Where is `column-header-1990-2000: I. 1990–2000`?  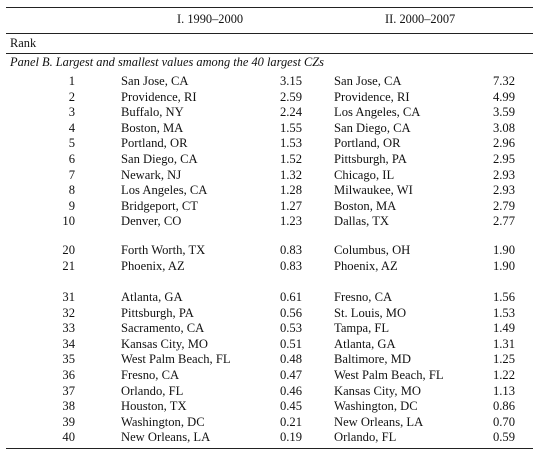 column-header-1990-2000: I. 1990–2000 is located at coordinates (210, 19).